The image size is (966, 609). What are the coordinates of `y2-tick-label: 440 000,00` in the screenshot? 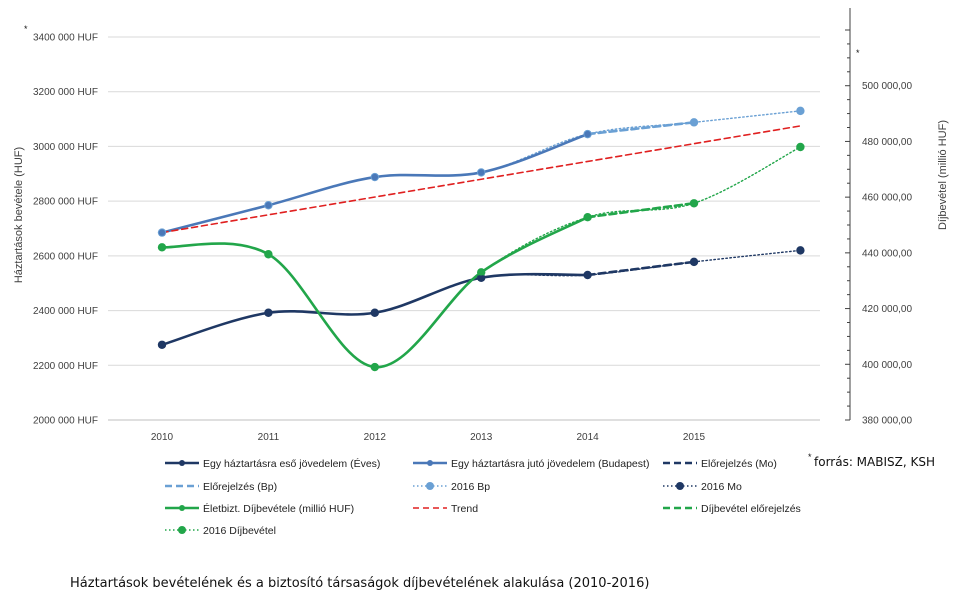 It's located at (887, 253).